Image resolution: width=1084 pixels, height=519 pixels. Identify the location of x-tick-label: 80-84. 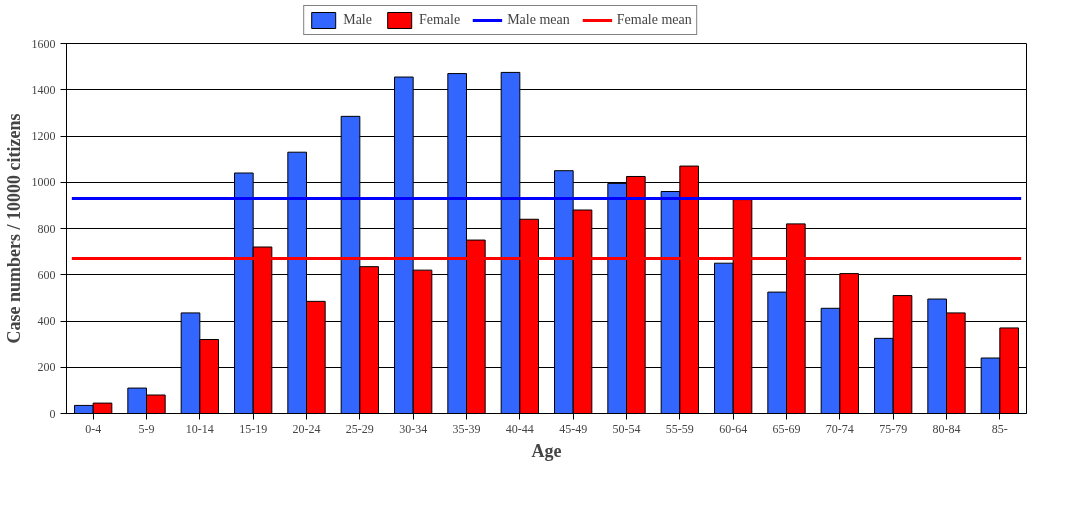
(946, 428).